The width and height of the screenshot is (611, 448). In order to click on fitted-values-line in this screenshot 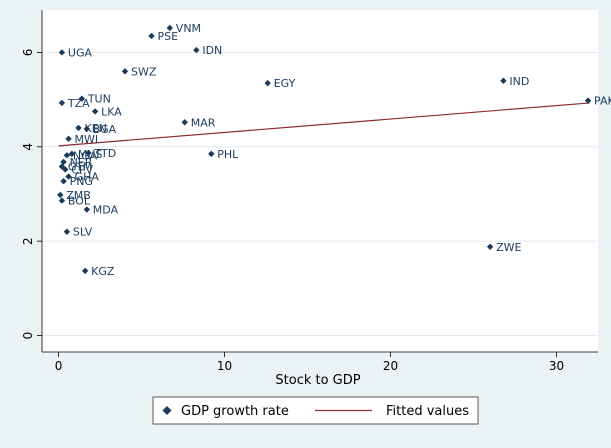, I will do `click(324, 124)`.